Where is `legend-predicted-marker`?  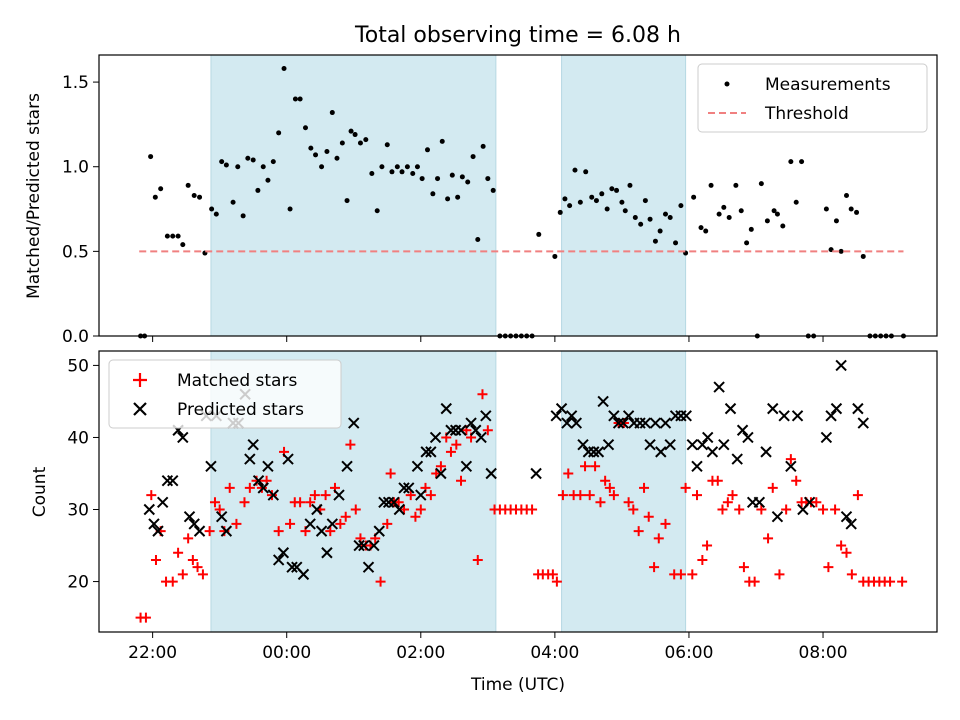 legend-predicted-marker is located at coordinates (140, 409).